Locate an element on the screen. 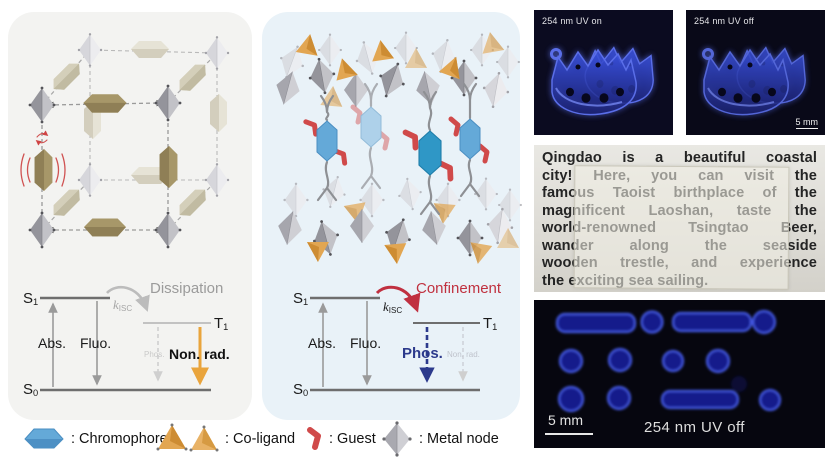  legend-guest: : Guest is located at coordinates (341, 439).